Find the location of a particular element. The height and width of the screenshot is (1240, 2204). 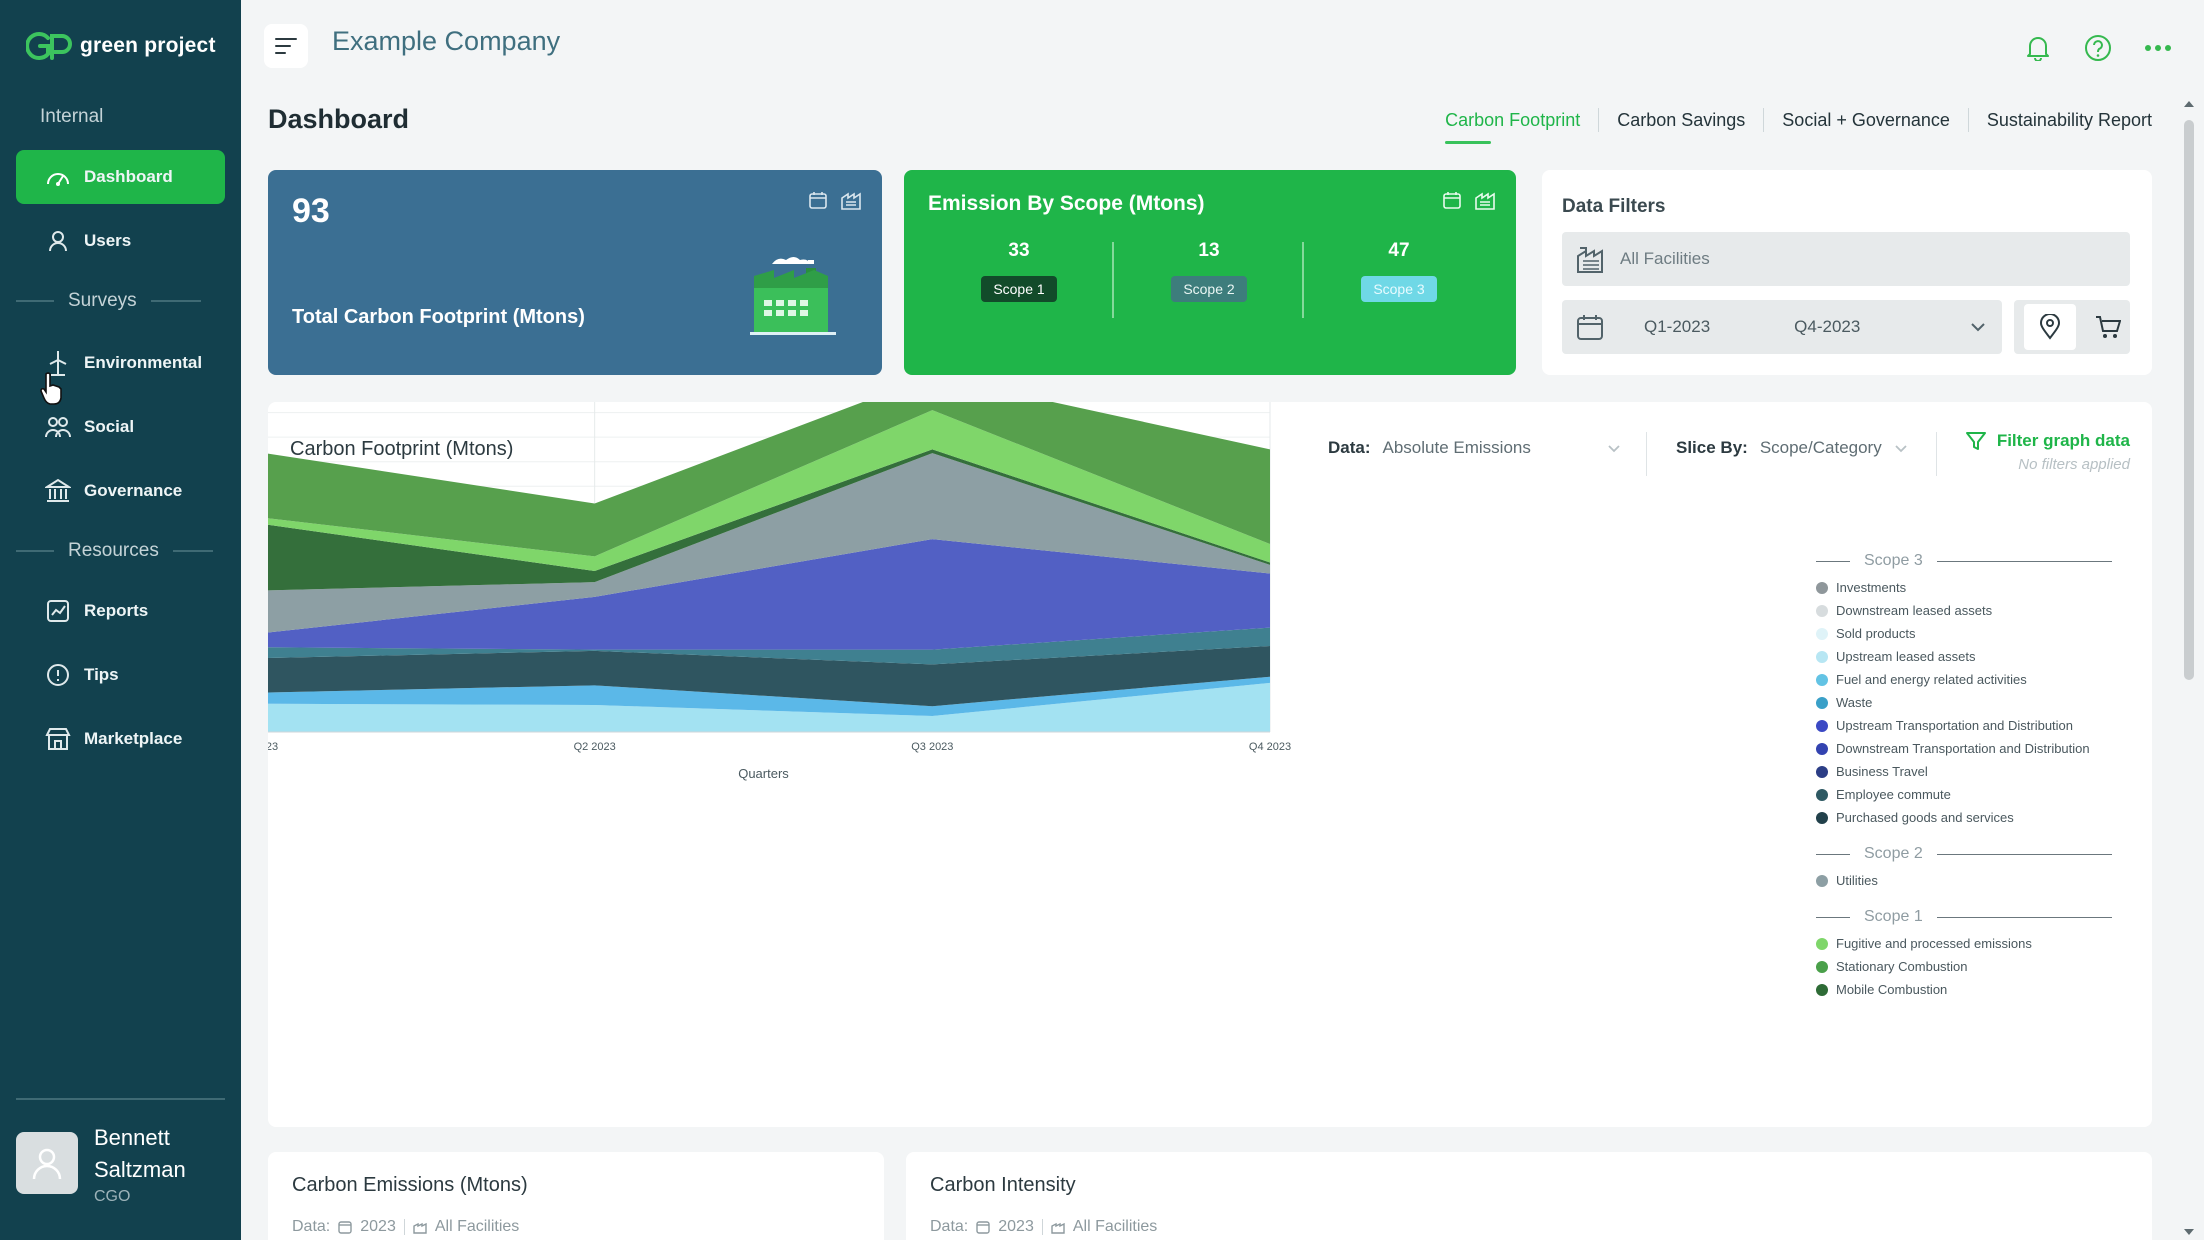

slice-by-select: Slice By: Scope/Category is located at coordinates (1792, 448).